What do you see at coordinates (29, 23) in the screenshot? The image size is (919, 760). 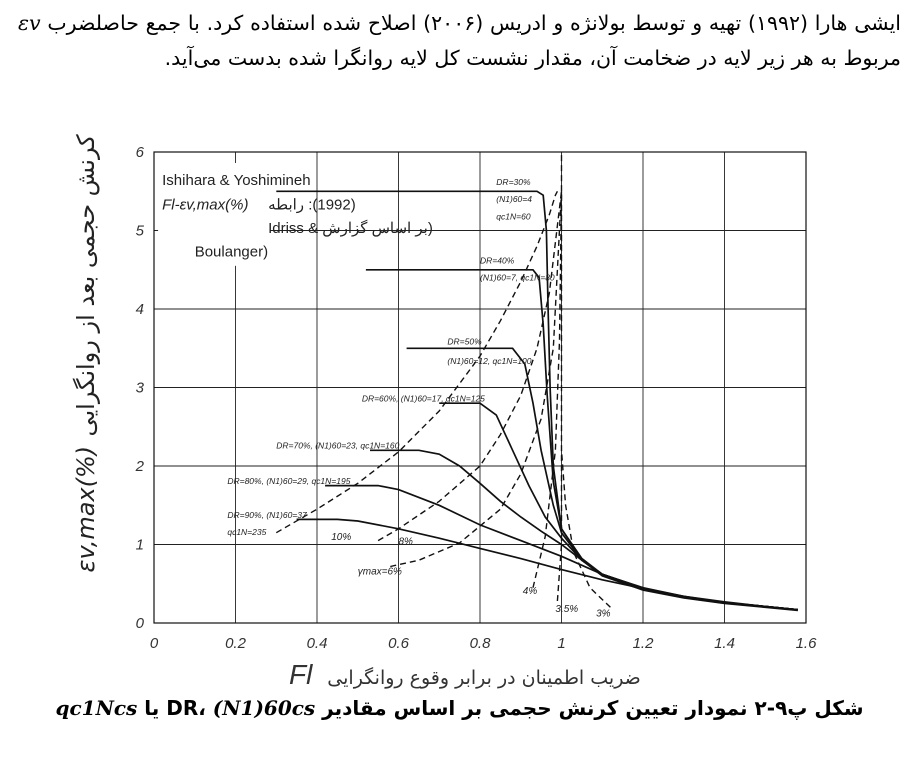 I see `epsilon-v-symbol: εv` at bounding box center [29, 23].